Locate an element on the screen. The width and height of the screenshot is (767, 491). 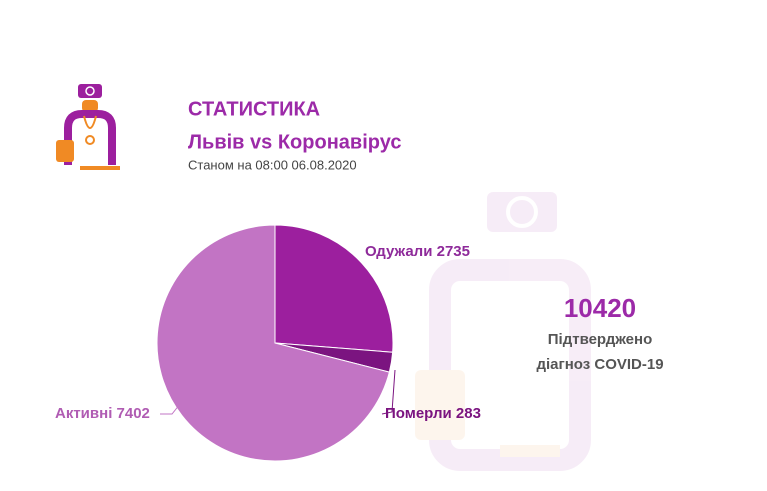
logo is located at coordinates (88, 127).